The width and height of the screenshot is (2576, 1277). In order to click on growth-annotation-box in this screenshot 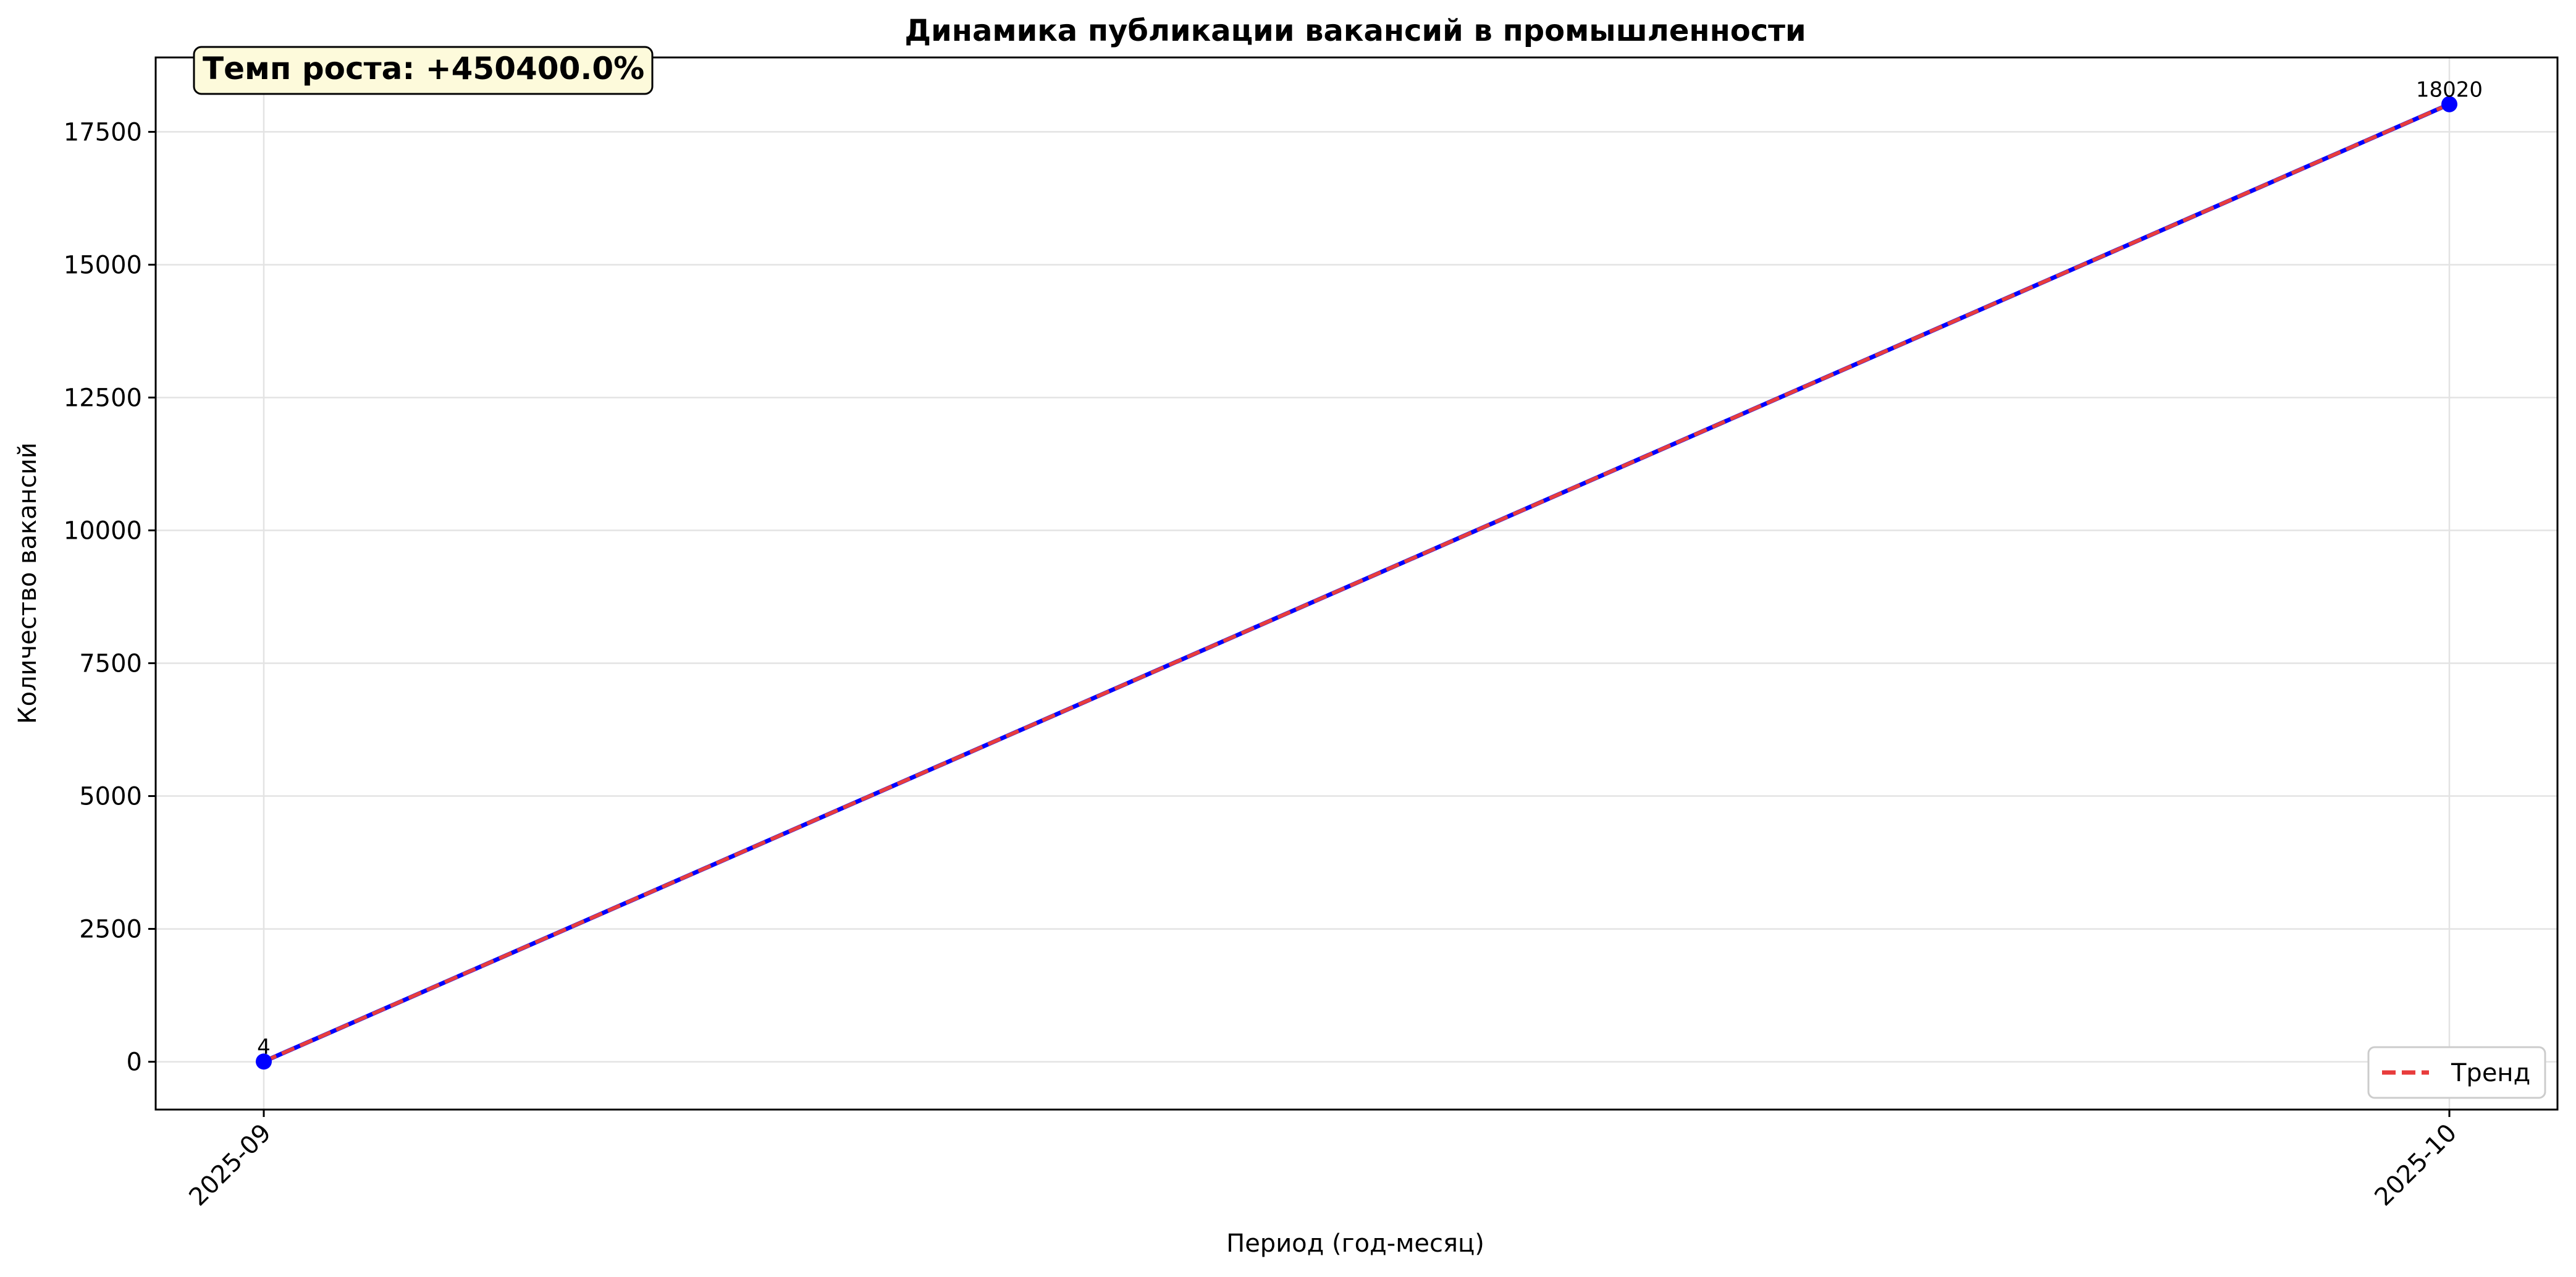, I will do `click(423, 71)`.